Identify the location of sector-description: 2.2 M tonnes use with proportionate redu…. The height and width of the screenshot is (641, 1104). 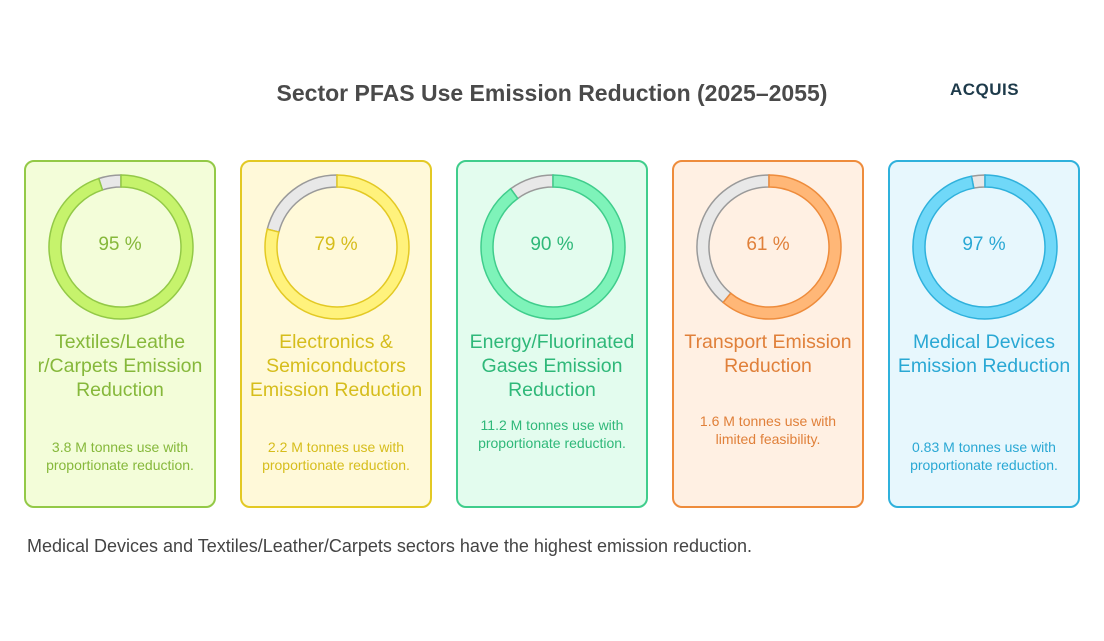
(336, 456).